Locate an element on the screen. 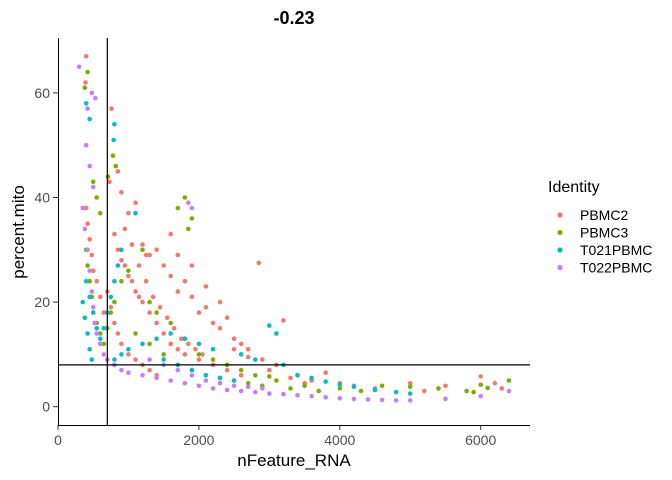 The image size is (672, 480). legend-label: T022PBMC is located at coordinates (616, 268).